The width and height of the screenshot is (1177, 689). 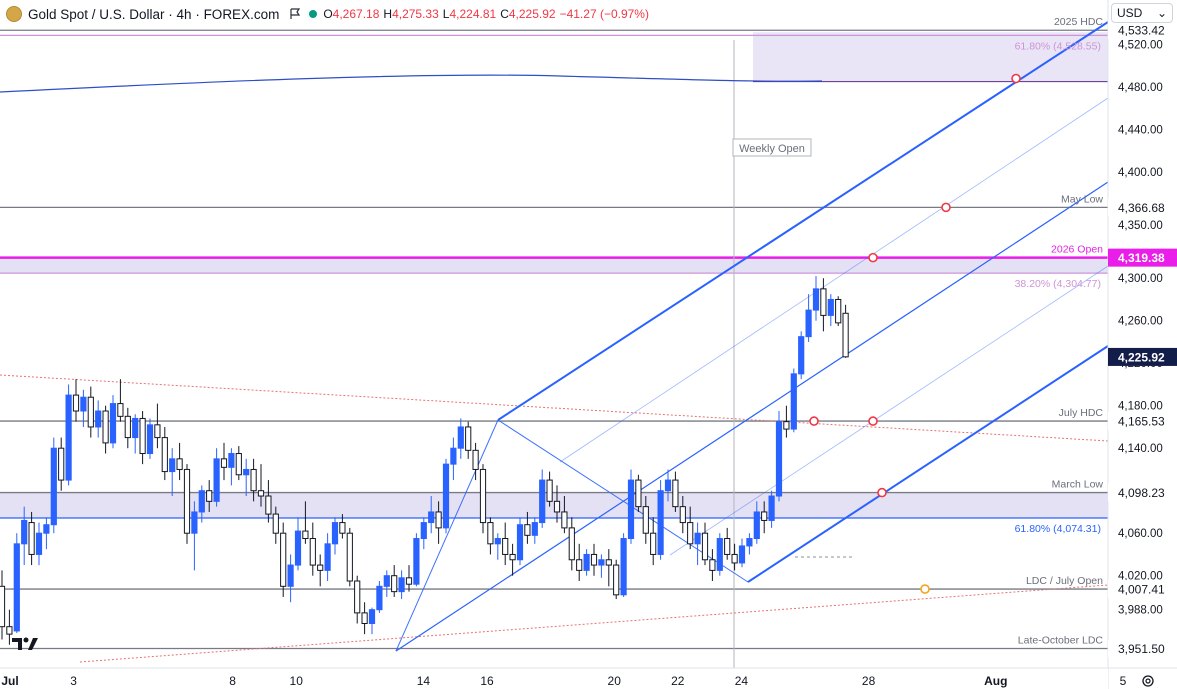 What do you see at coordinates (1082, 199) in the screenshot?
I see `level-label: May Low` at bounding box center [1082, 199].